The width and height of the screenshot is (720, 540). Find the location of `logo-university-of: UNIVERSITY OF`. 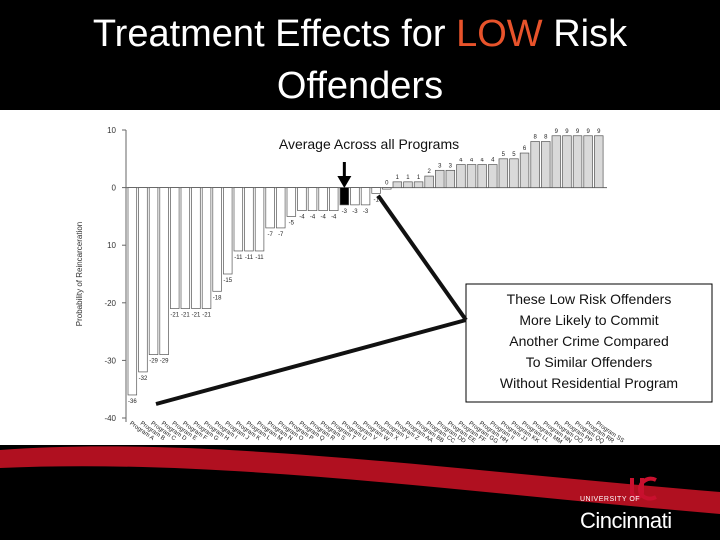

logo-university-of: UNIVERSITY OF is located at coordinates (610, 499).